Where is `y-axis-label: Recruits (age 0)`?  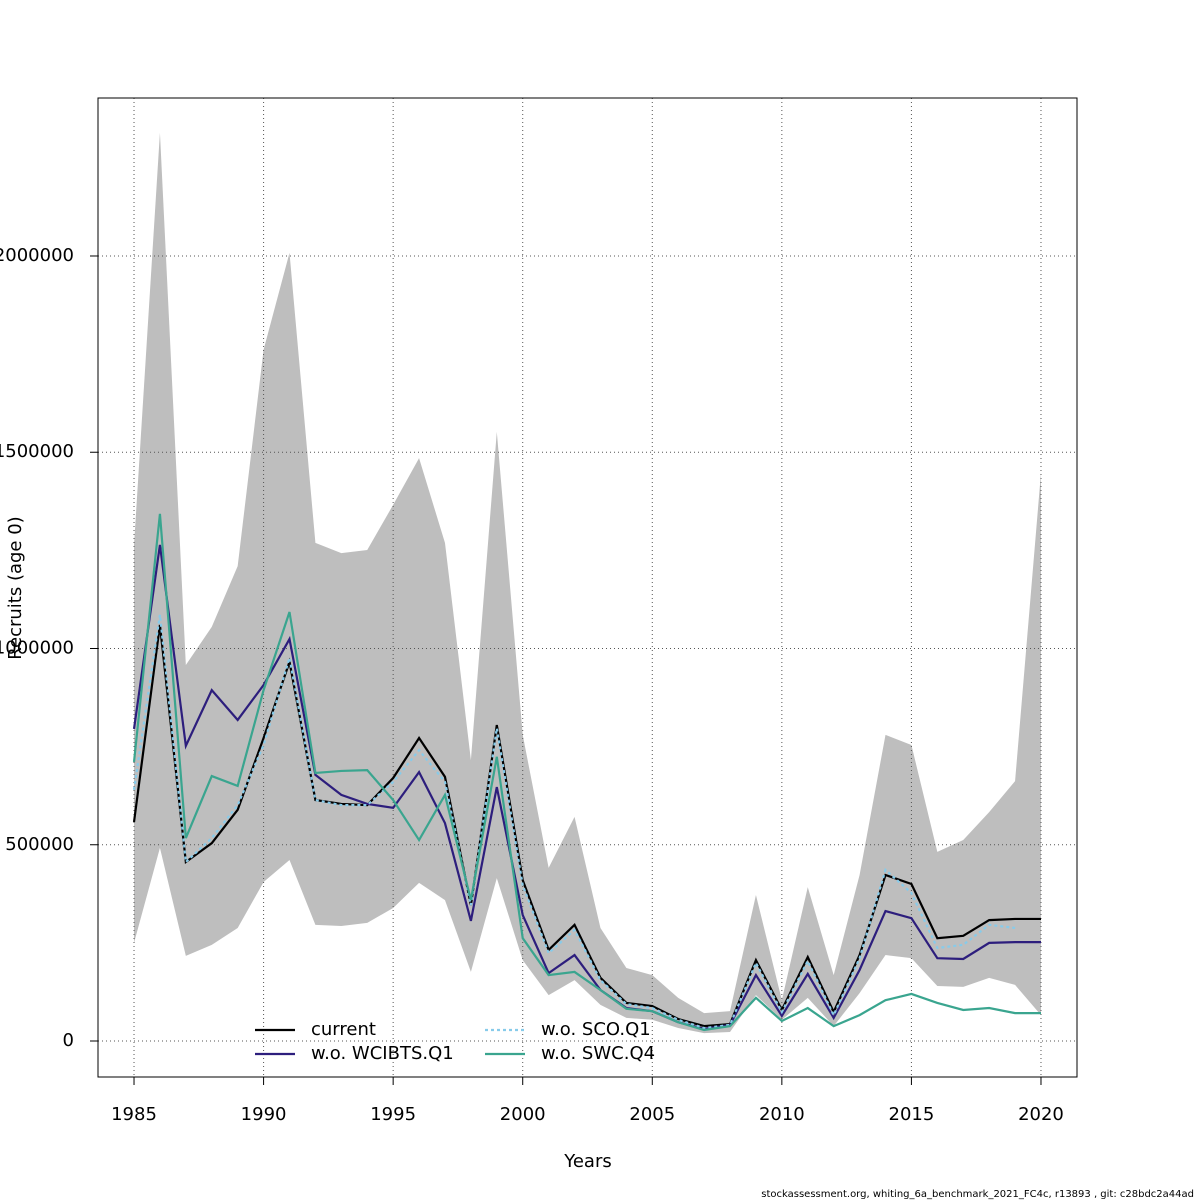
y-axis-label: Recruits (age 0) is located at coordinates (15, 587).